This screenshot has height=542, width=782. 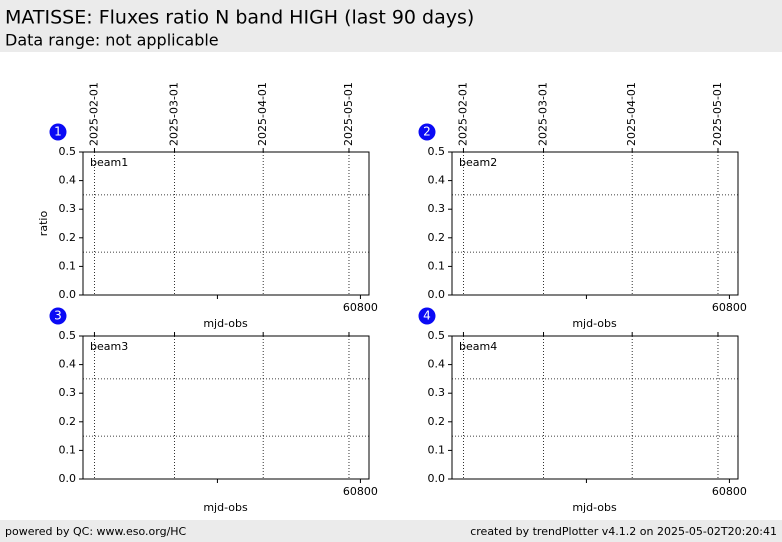 I want to click on panel-number: 4, so click(x=427, y=316).